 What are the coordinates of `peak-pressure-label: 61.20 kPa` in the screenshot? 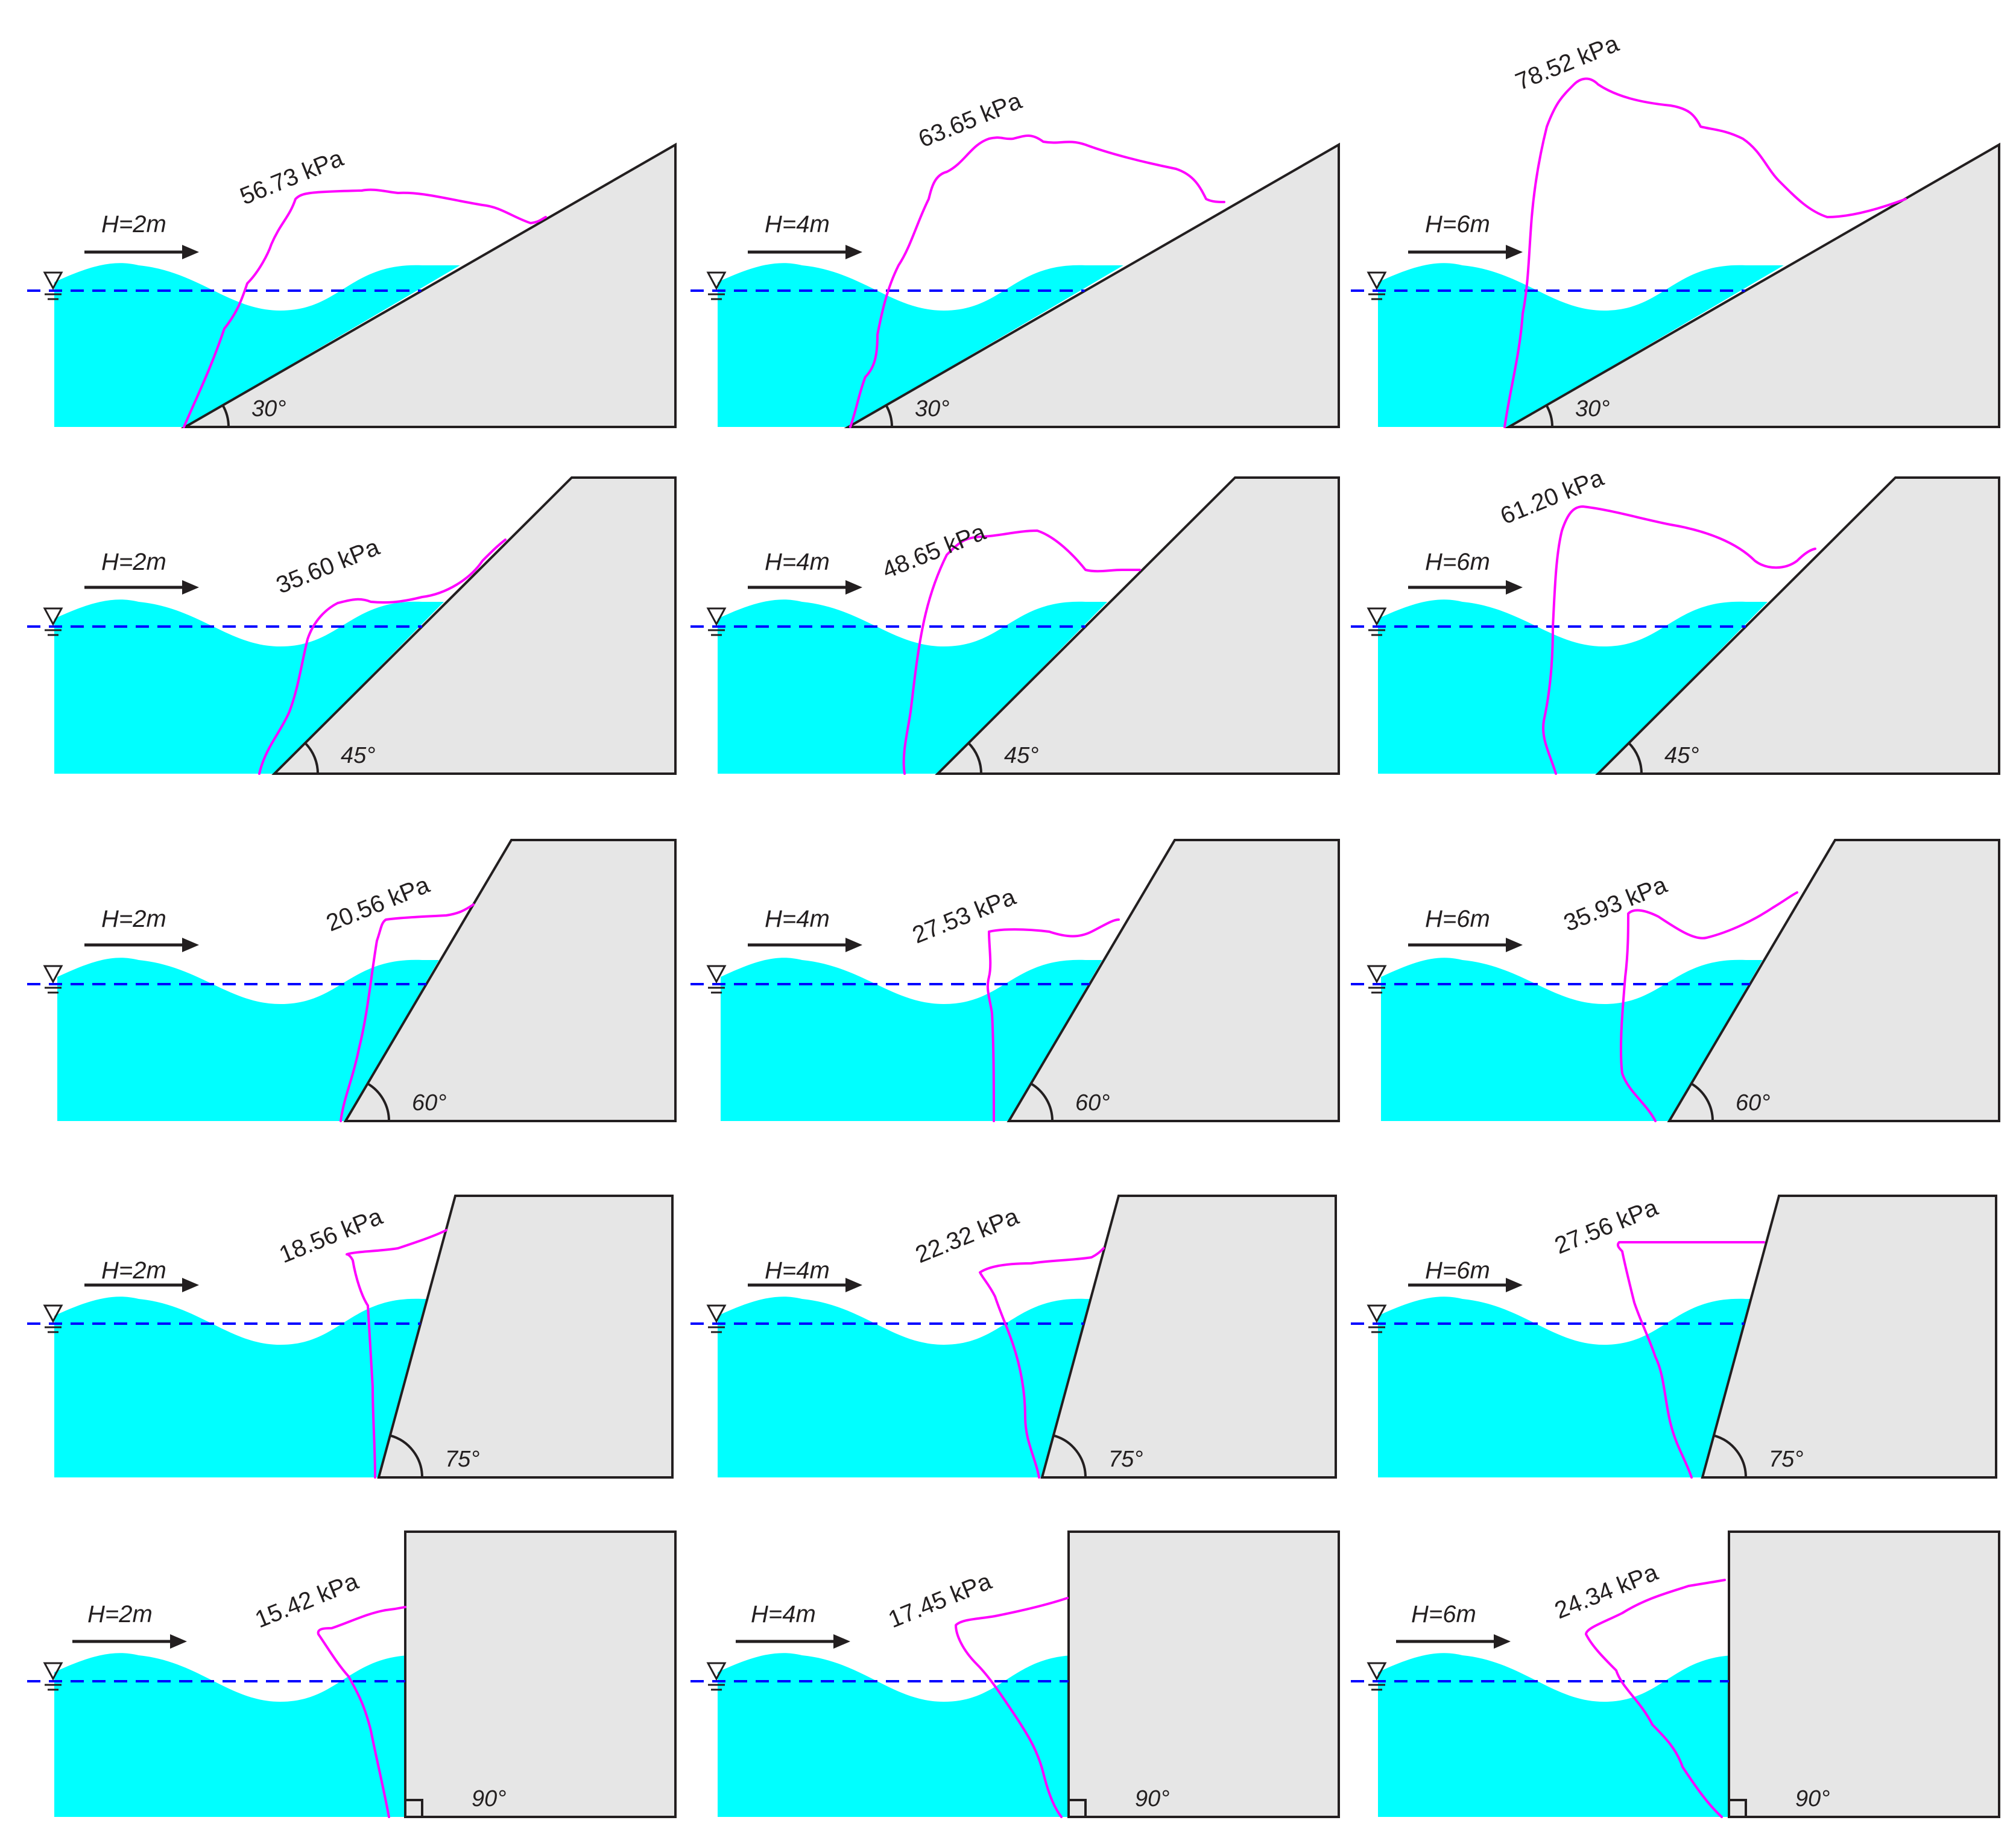 It's located at (1552, 497).